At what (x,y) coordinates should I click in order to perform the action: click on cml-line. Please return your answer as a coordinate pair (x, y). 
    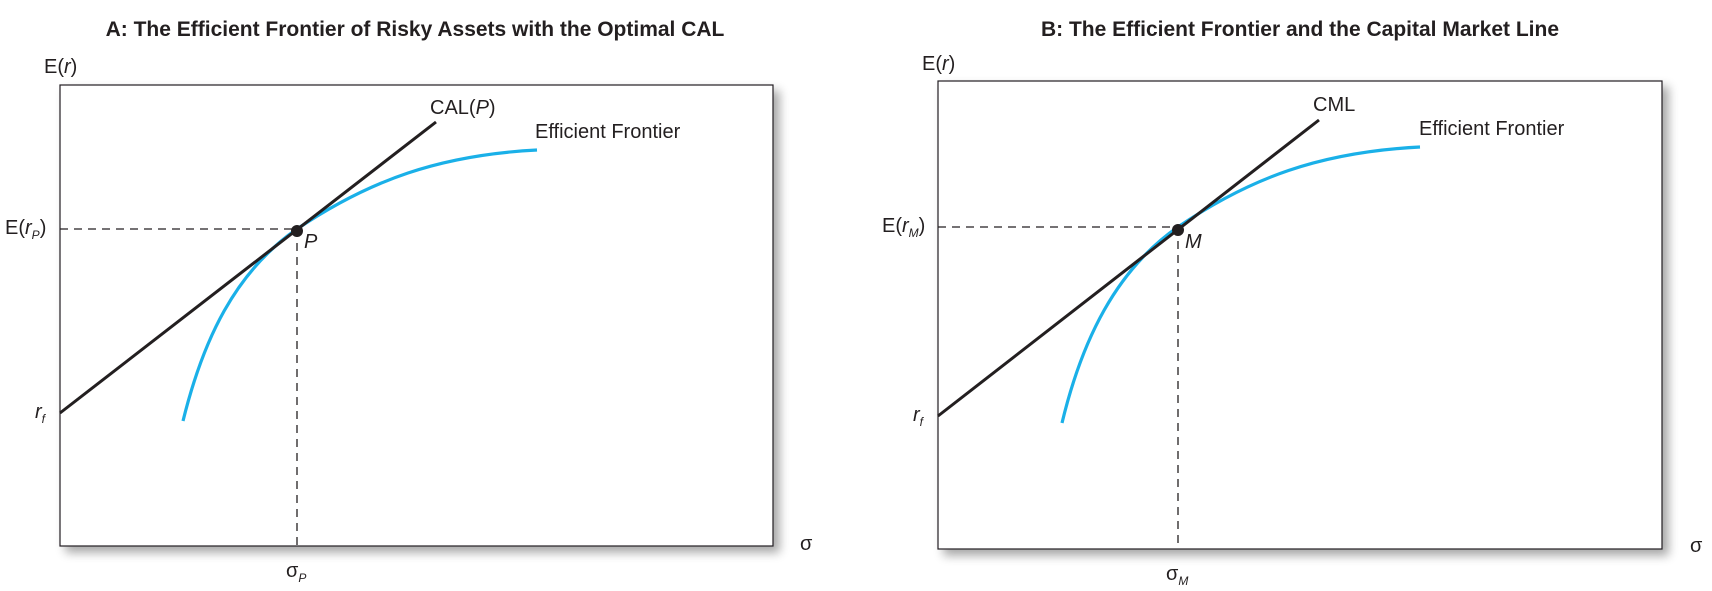
    Looking at the image, I should click on (1128, 268).